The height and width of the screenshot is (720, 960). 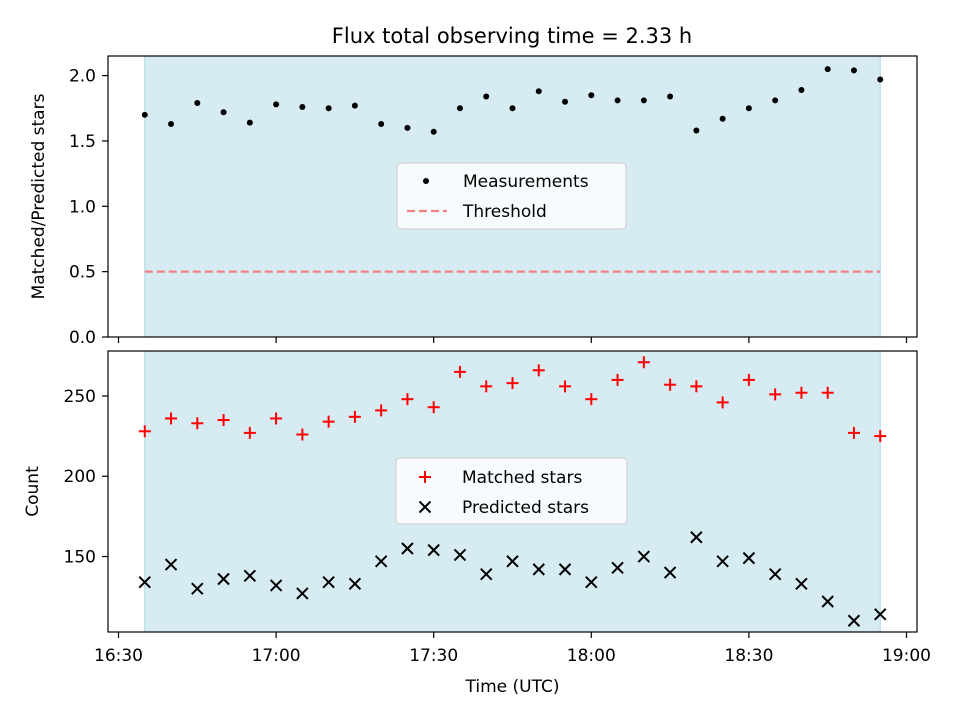 What do you see at coordinates (526, 182) in the screenshot?
I see `legend-measurements-label: Measurements` at bounding box center [526, 182].